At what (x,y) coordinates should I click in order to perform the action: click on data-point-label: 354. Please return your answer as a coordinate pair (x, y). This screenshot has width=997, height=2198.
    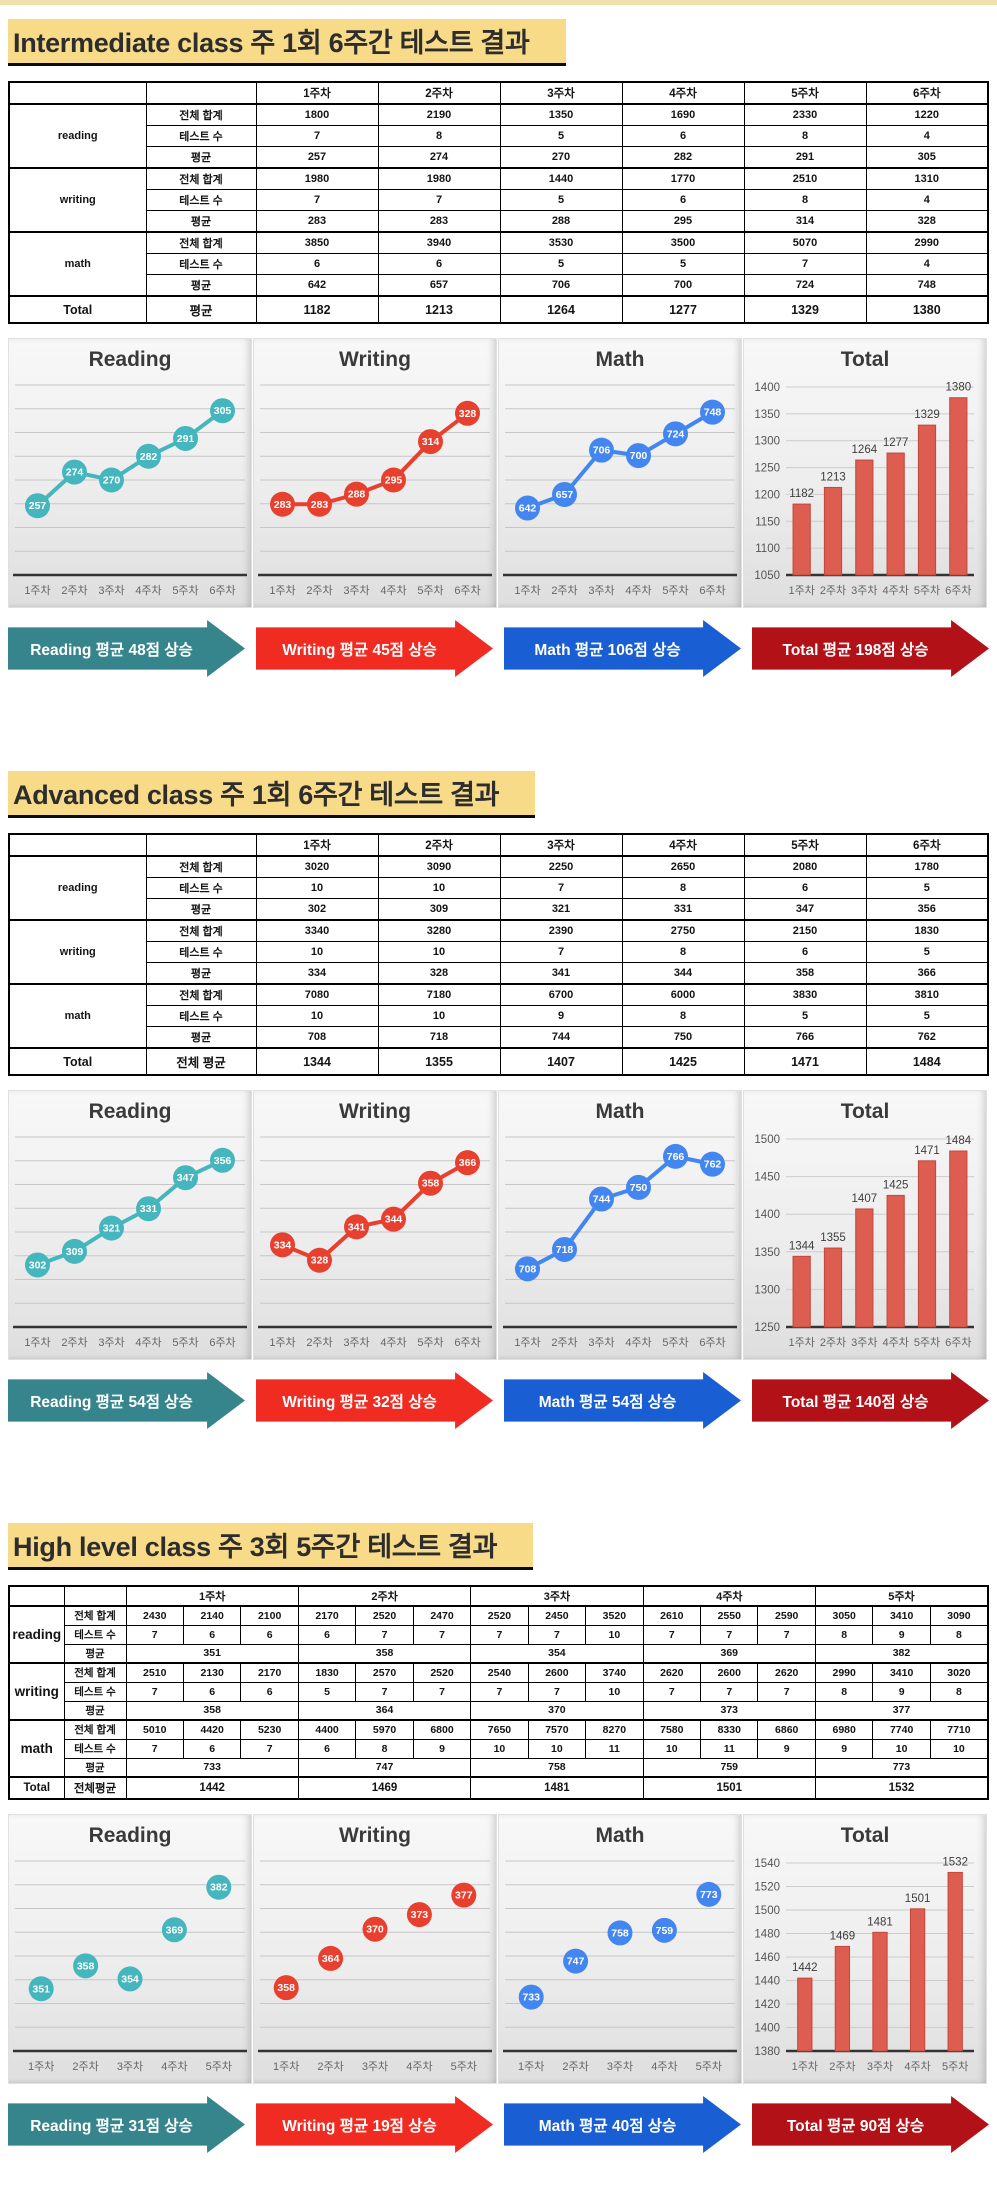
    Looking at the image, I should click on (130, 1979).